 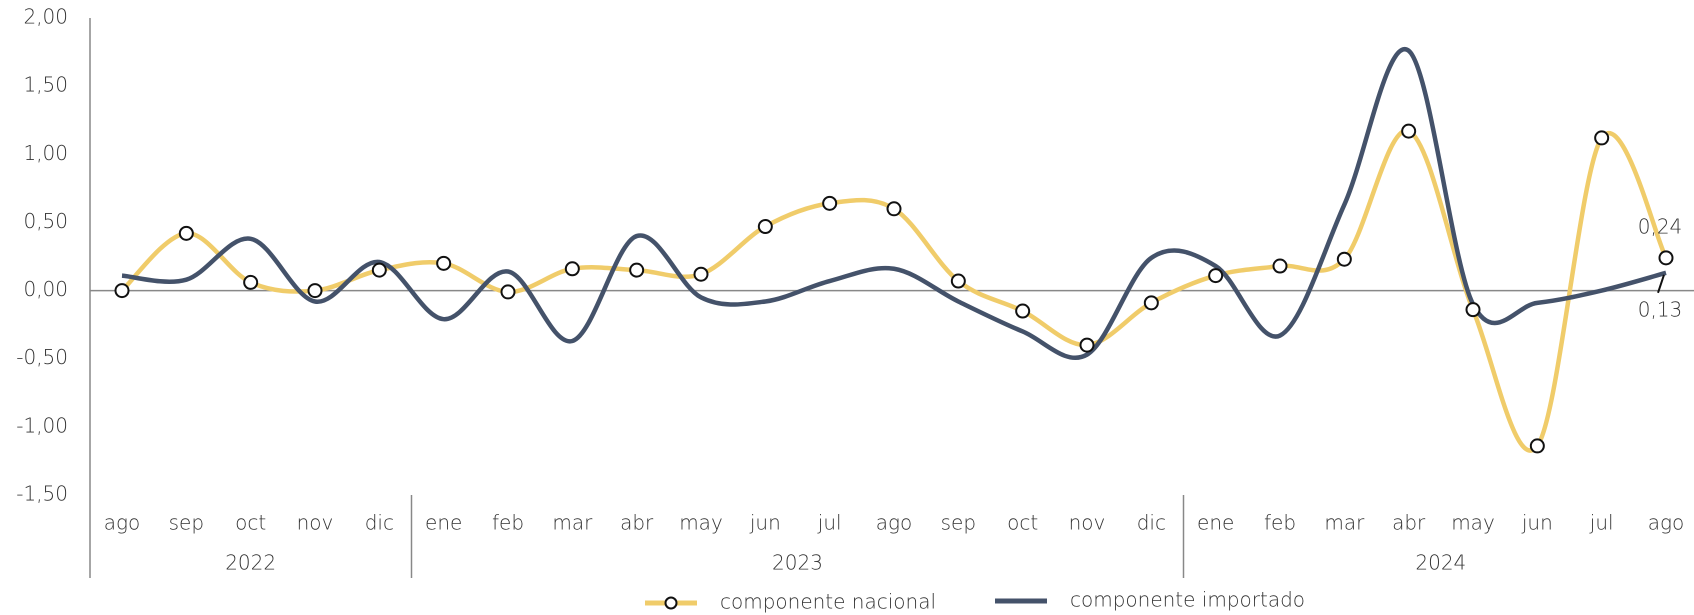 I want to click on y-tick-label: 1,00, so click(x=45, y=153).